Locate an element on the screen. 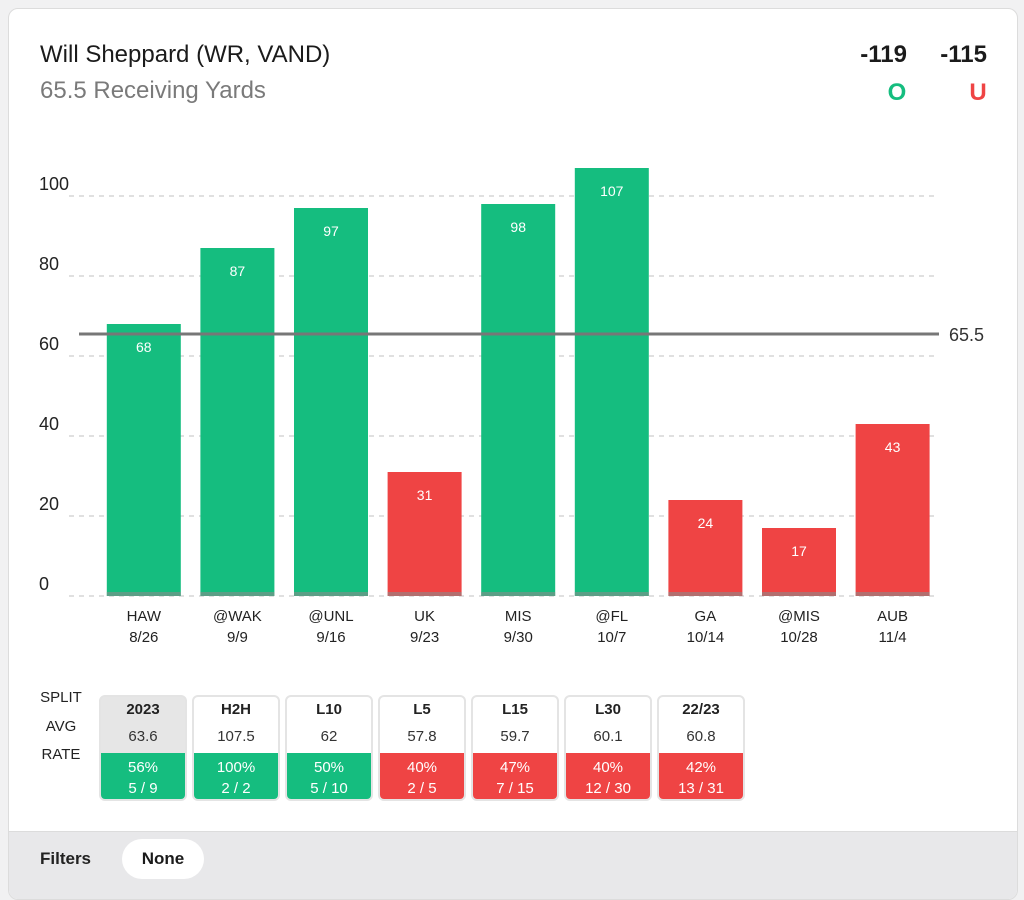 The width and height of the screenshot is (1024, 900). y-tick-label: 20 is located at coordinates (49, 504).